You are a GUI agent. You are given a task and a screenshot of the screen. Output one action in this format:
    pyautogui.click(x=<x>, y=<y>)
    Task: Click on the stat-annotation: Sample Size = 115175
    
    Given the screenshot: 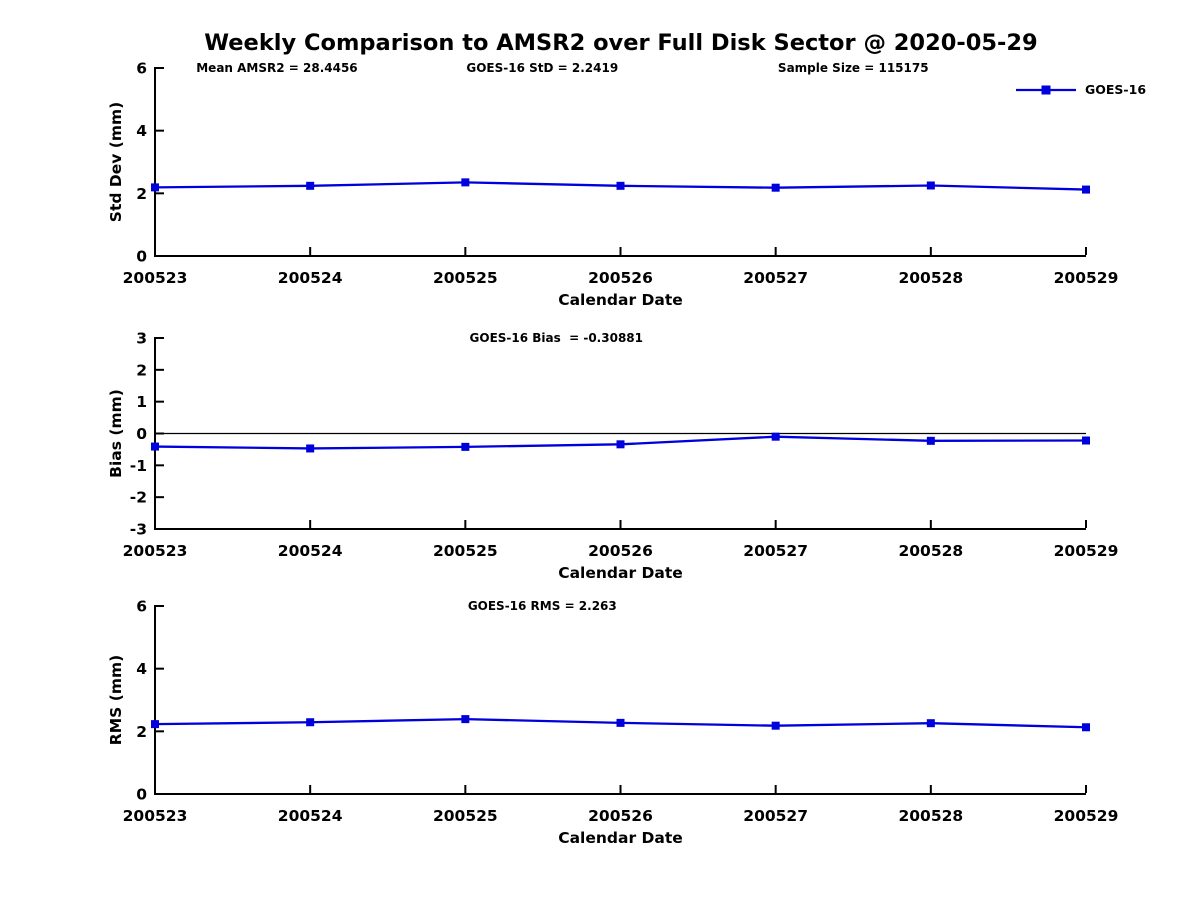 What is the action you would take?
    pyautogui.click(x=853, y=68)
    